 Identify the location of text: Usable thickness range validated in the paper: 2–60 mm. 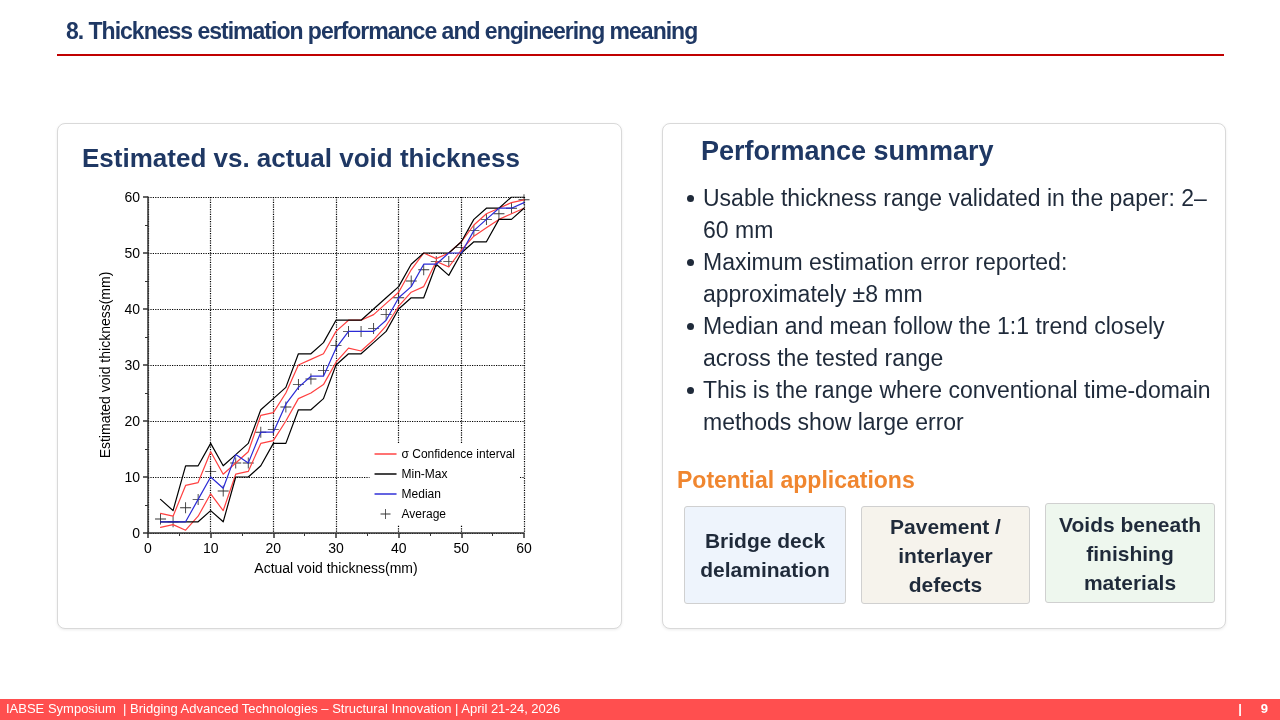
(955, 214).